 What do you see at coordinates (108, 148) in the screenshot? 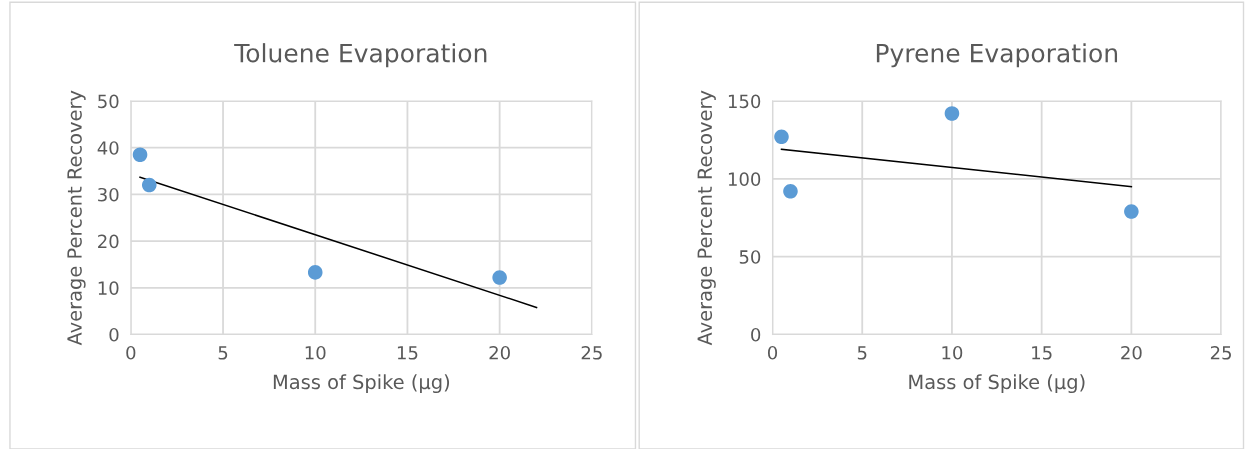
I see `y-tick-label: 40` at bounding box center [108, 148].